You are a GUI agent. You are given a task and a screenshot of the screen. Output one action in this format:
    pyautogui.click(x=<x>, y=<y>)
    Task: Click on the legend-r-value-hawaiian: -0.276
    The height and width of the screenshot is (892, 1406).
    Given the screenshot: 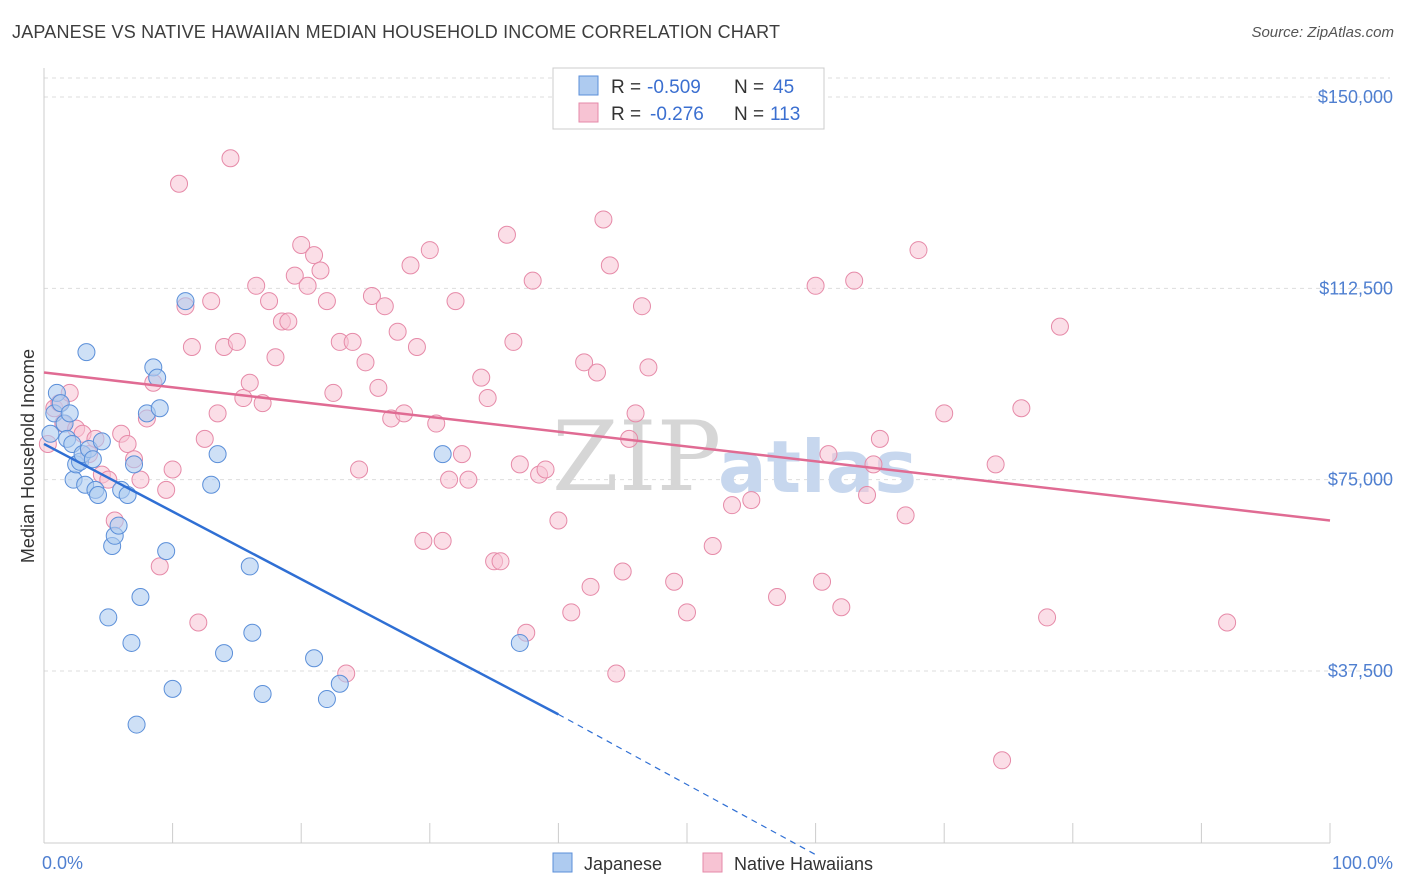 What is the action you would take?
    pyautogui.click(x=677, y=114)
    